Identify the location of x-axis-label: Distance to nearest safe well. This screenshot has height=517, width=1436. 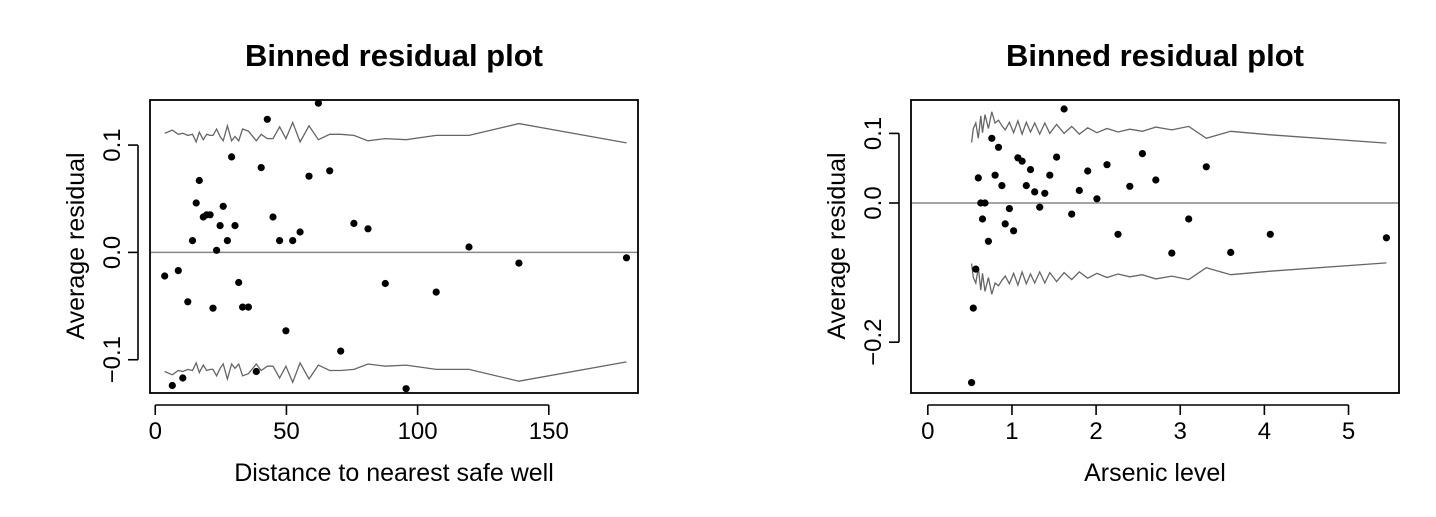
(394, 473).